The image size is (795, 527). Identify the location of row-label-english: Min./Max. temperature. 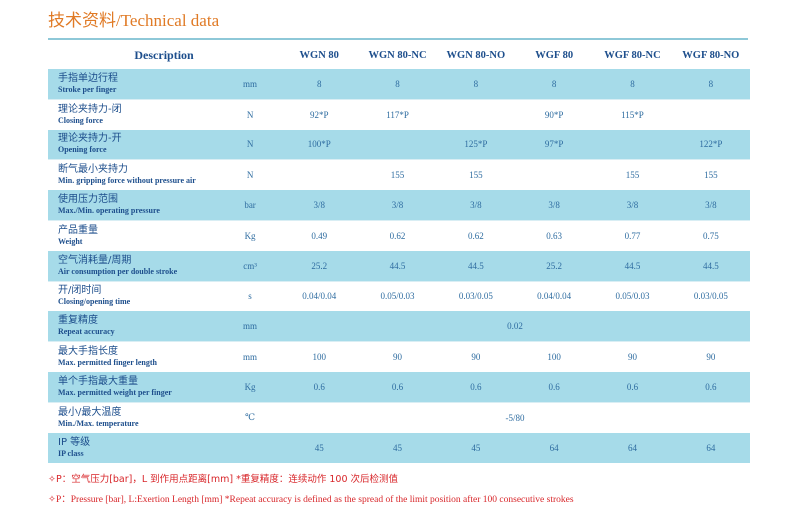
(98, 423).